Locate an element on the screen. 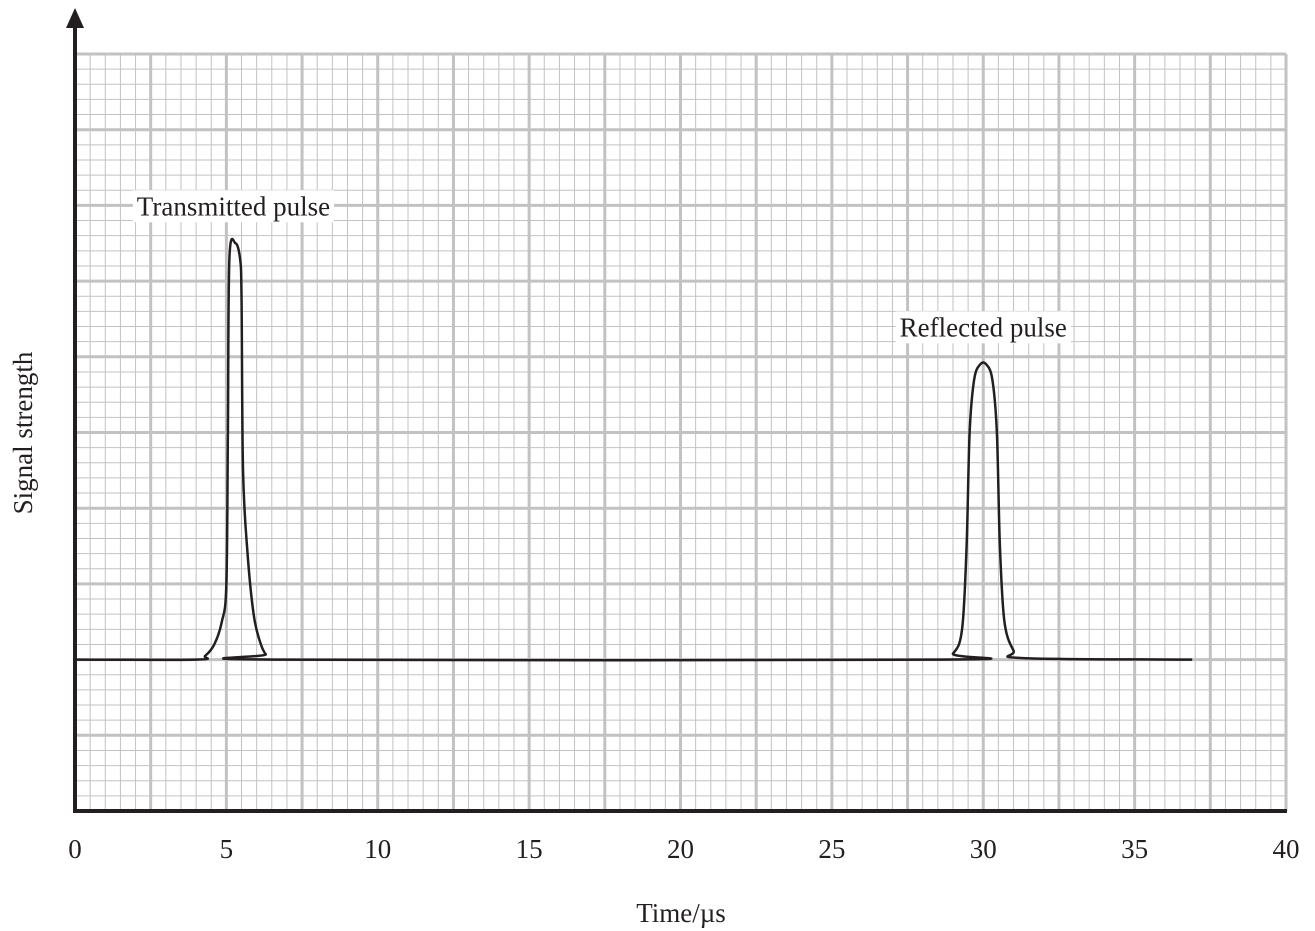  annotations: Transmitted pulse Reflected pulse is located at coordinates (601, 267).